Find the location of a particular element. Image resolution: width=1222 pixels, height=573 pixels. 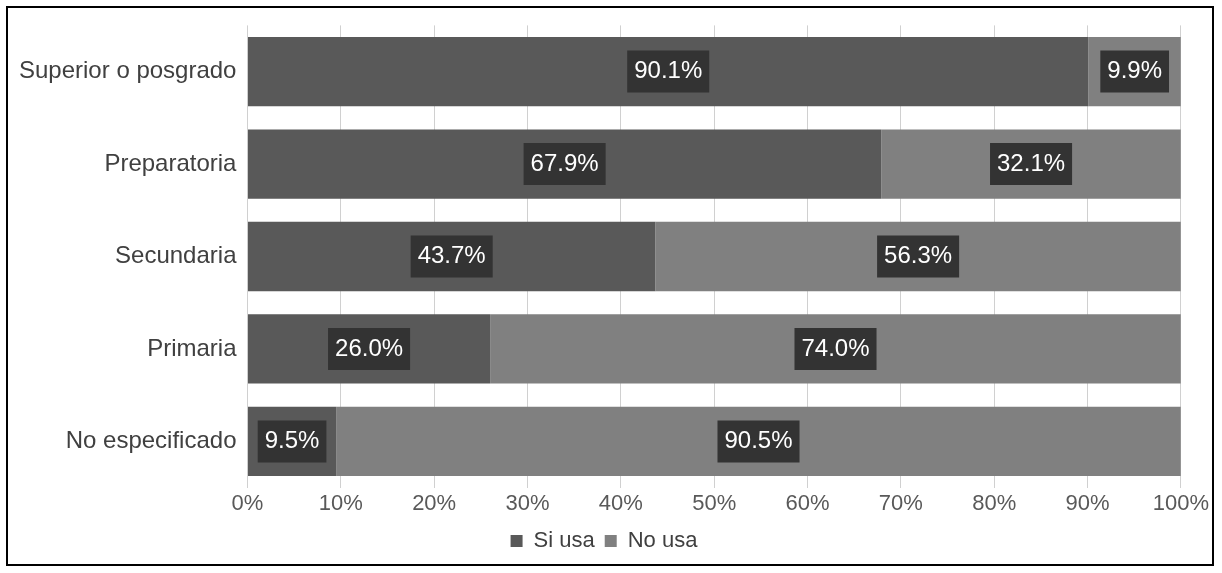

x-tick-label: 20% is located at coordinates (434, 502).